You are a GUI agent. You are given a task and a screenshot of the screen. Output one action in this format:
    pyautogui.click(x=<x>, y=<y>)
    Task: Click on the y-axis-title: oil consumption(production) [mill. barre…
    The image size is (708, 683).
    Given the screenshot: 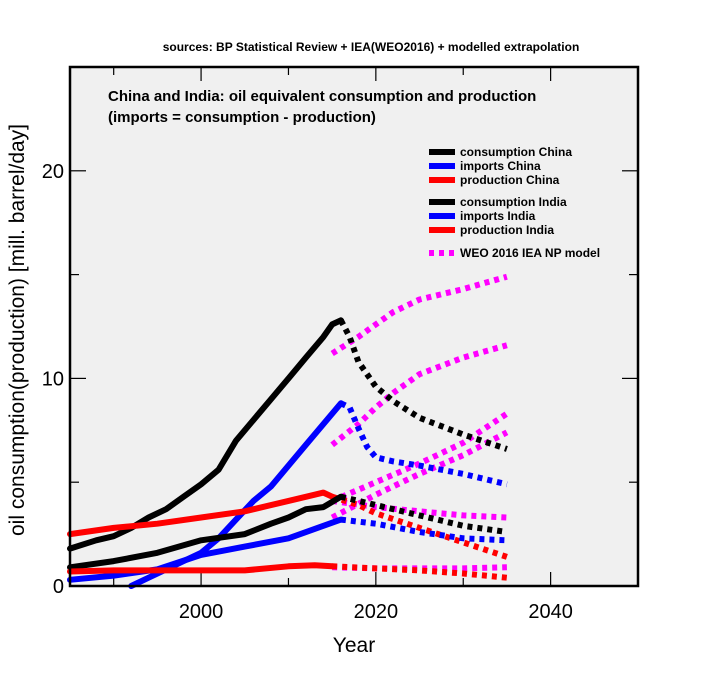 What is the action you would take?
    pyautogui.click(x=17, y=330)
    